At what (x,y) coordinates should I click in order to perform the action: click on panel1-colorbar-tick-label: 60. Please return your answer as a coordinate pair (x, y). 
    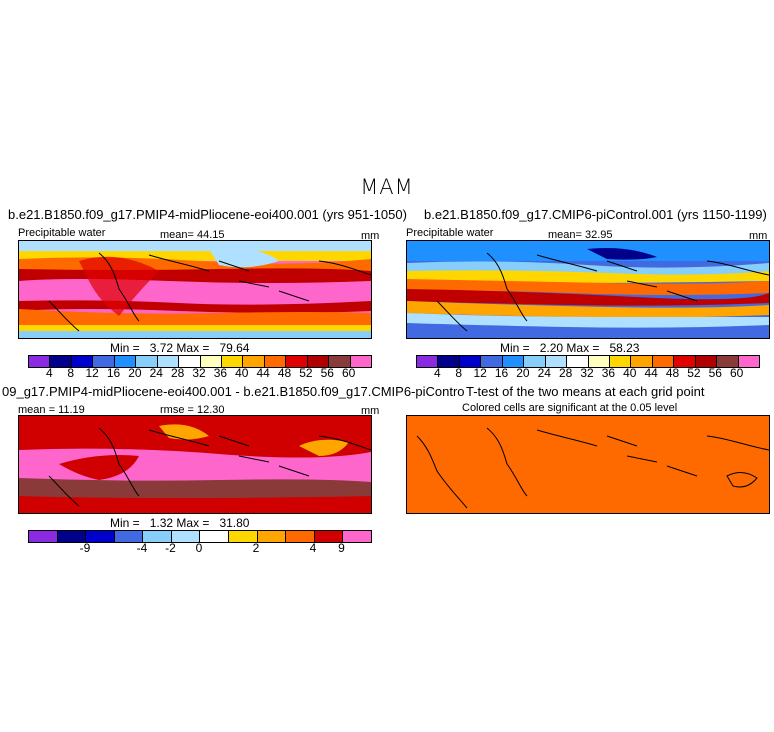
    Looking at the image, I should click on (348, 373).